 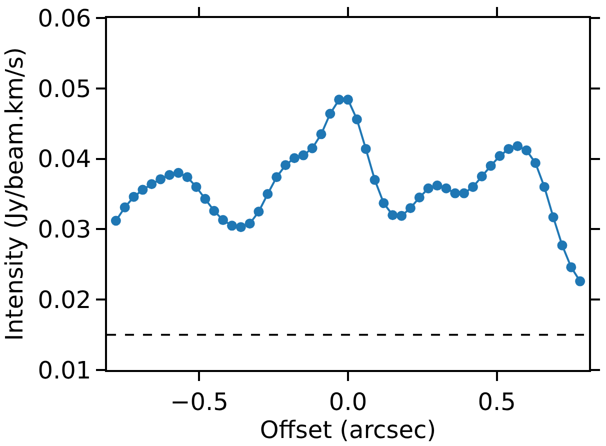 I want to click on y-axis-title: Intensity (Jy/beam.km/s), so click(x=14, y=194).